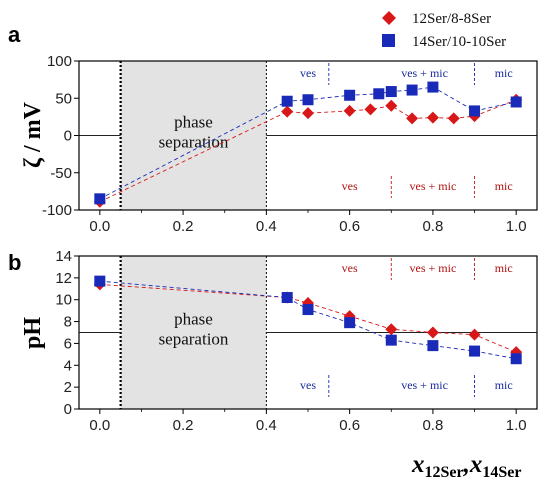 The height and width of the screenshot is (483, 550). I want to click on pb-phase-separation-region, so click(193, 332).